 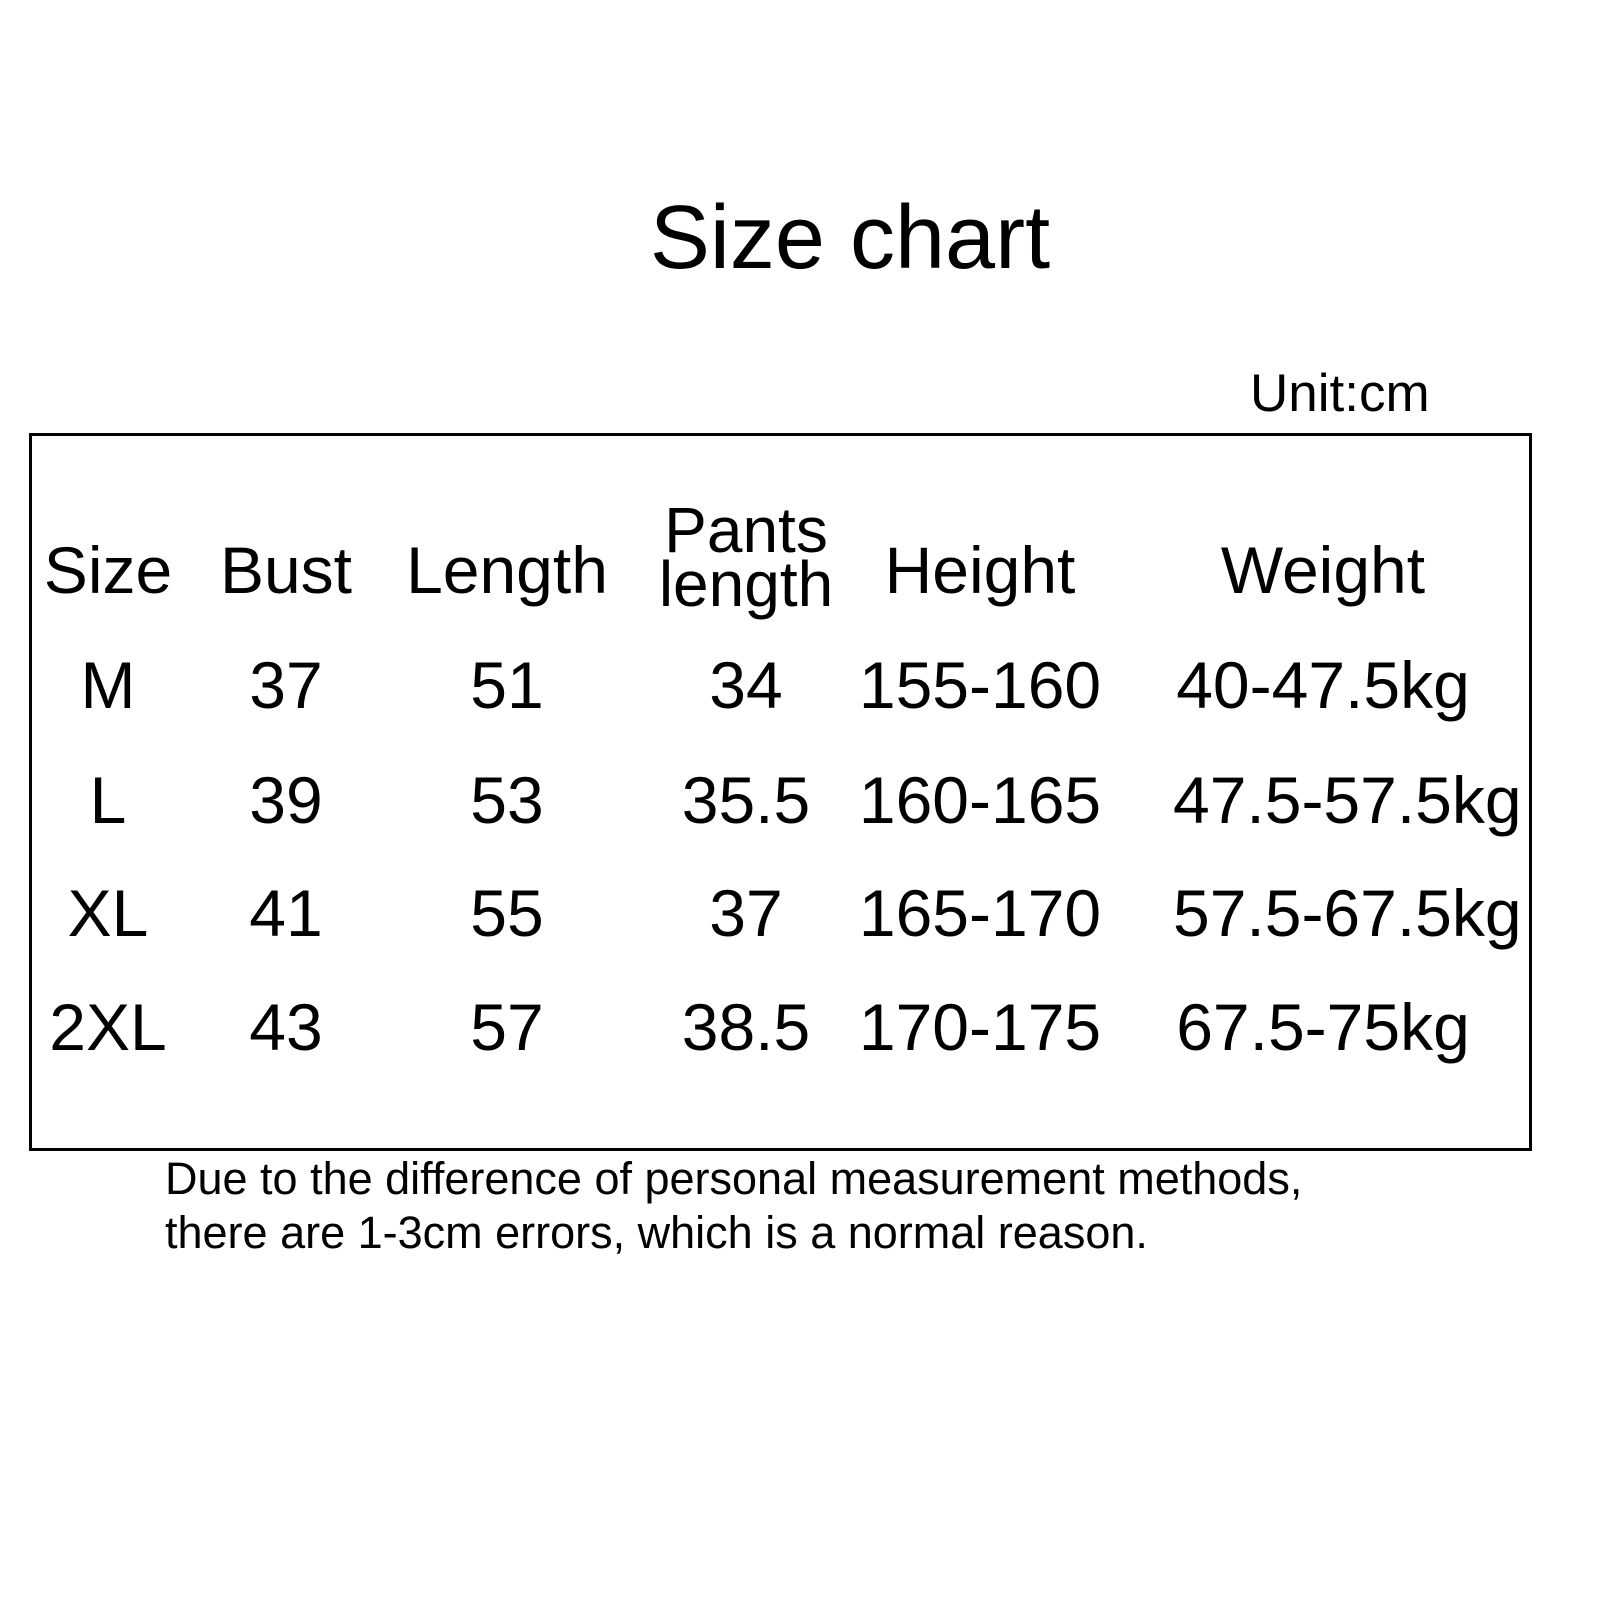 What do you see at coordinates (1323, 1027) in the screenshot?
I see `table-cell: 67.5-75kg` at bounding box center [1323, 1027].